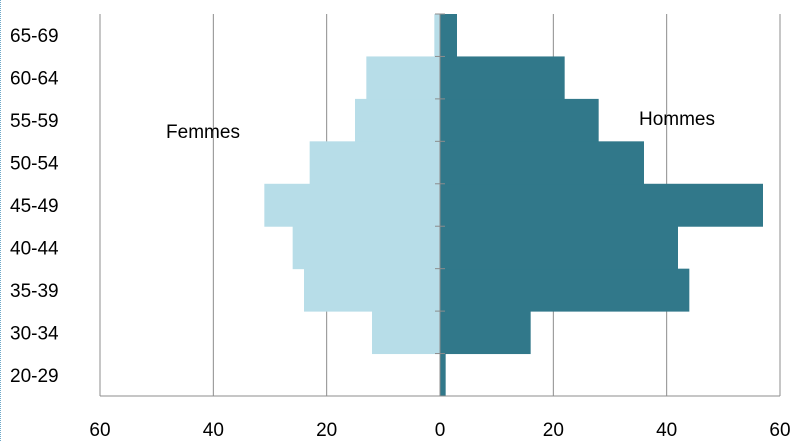 This screenshot has height=442, width=795. Describe the element at coordinates (34, 36) in the screenshot. I see `category-label: 65-69` at that location.